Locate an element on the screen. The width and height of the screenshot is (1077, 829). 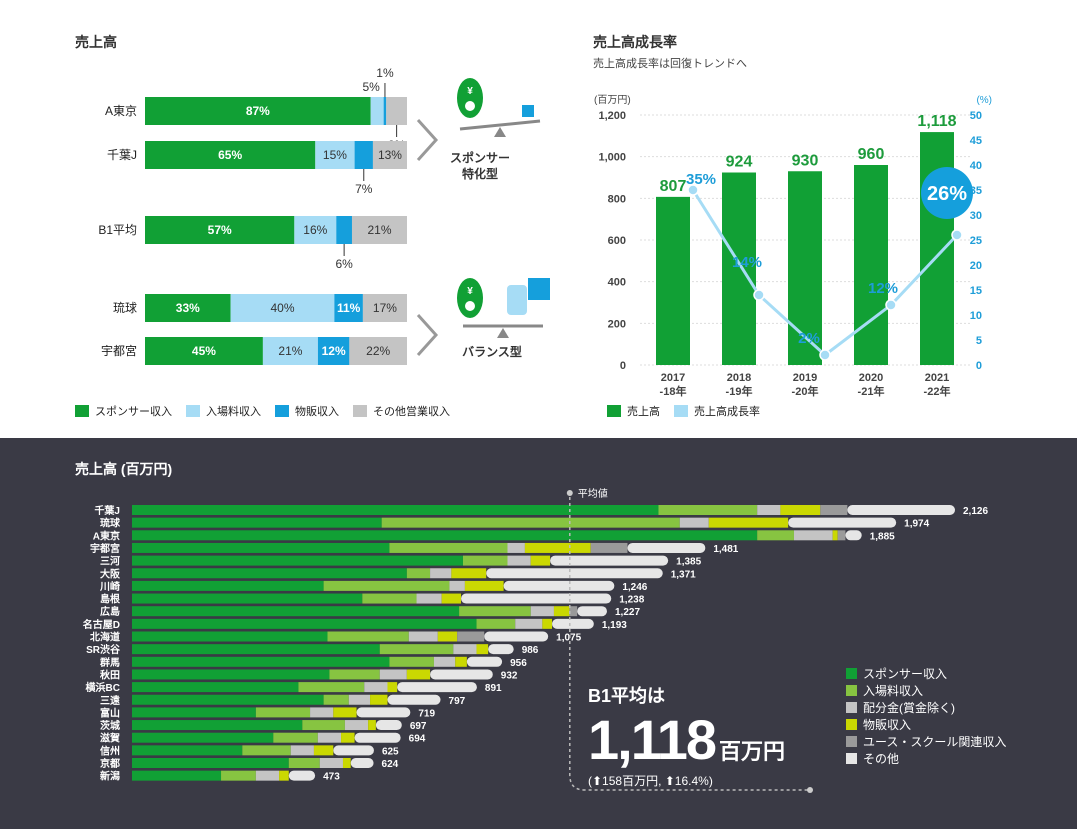
club-total-label: 986 is located at coordinates (530, 650).